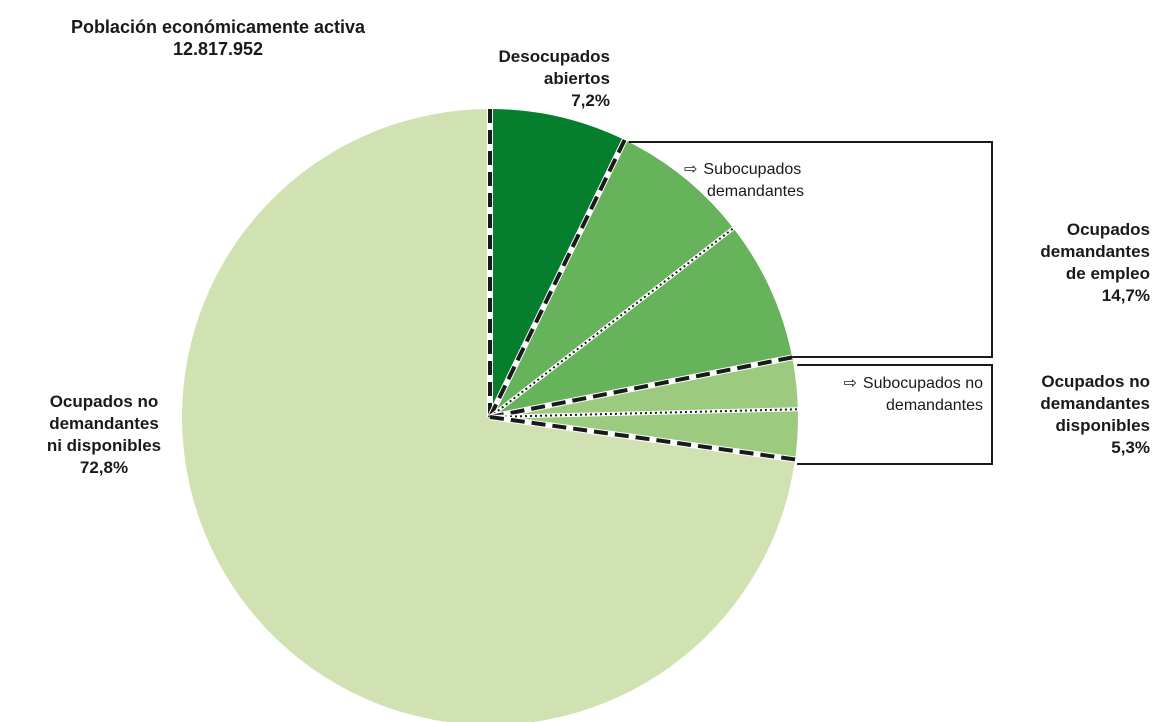  I want to click on chart-title: Población económicamente activa, so click(218, 27).